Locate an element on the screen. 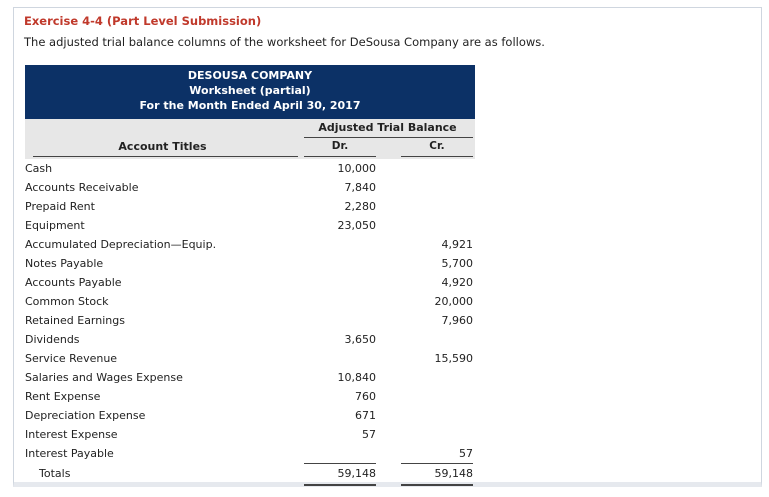 The width and height of the screenshot is (769, 497). company-name: DESOUSA COMPANY is located at coordinates (250, 75).